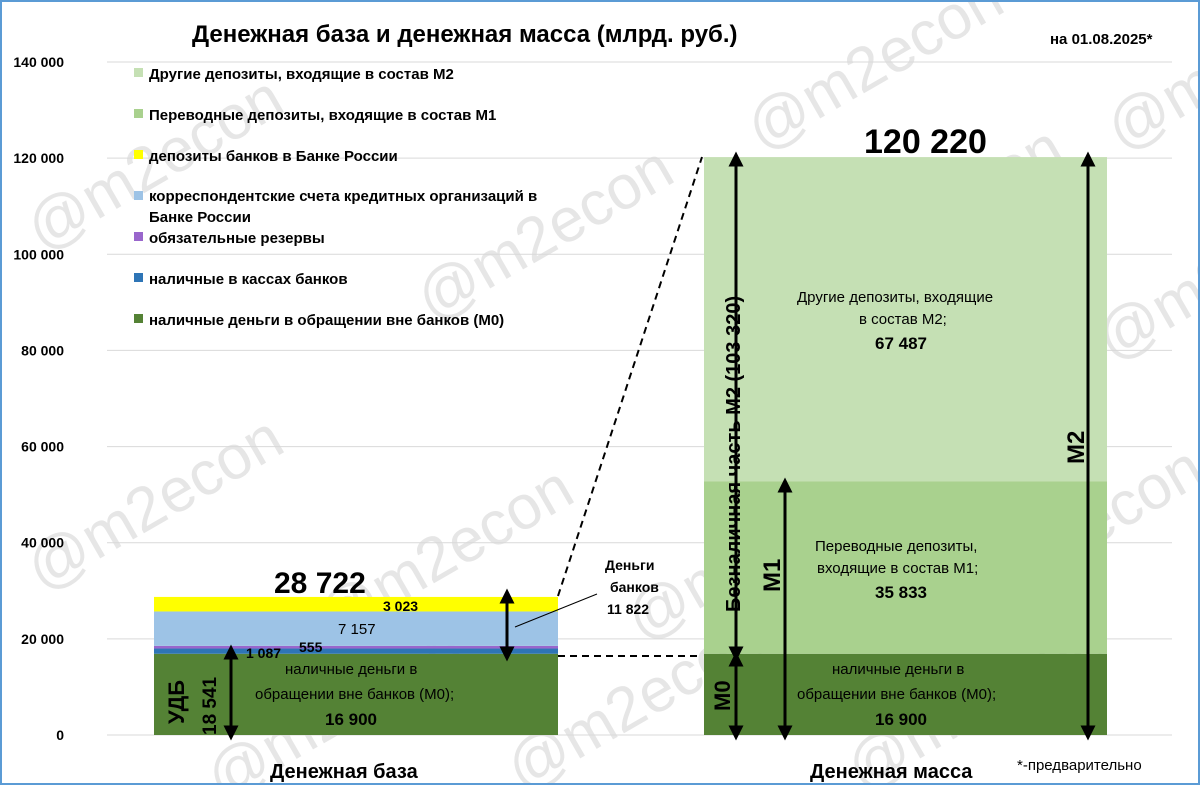 This screenshot has height=785, width=1200. I want to click on label-money-m0-2: обращении вне банков (М0);, so click(896, 694).